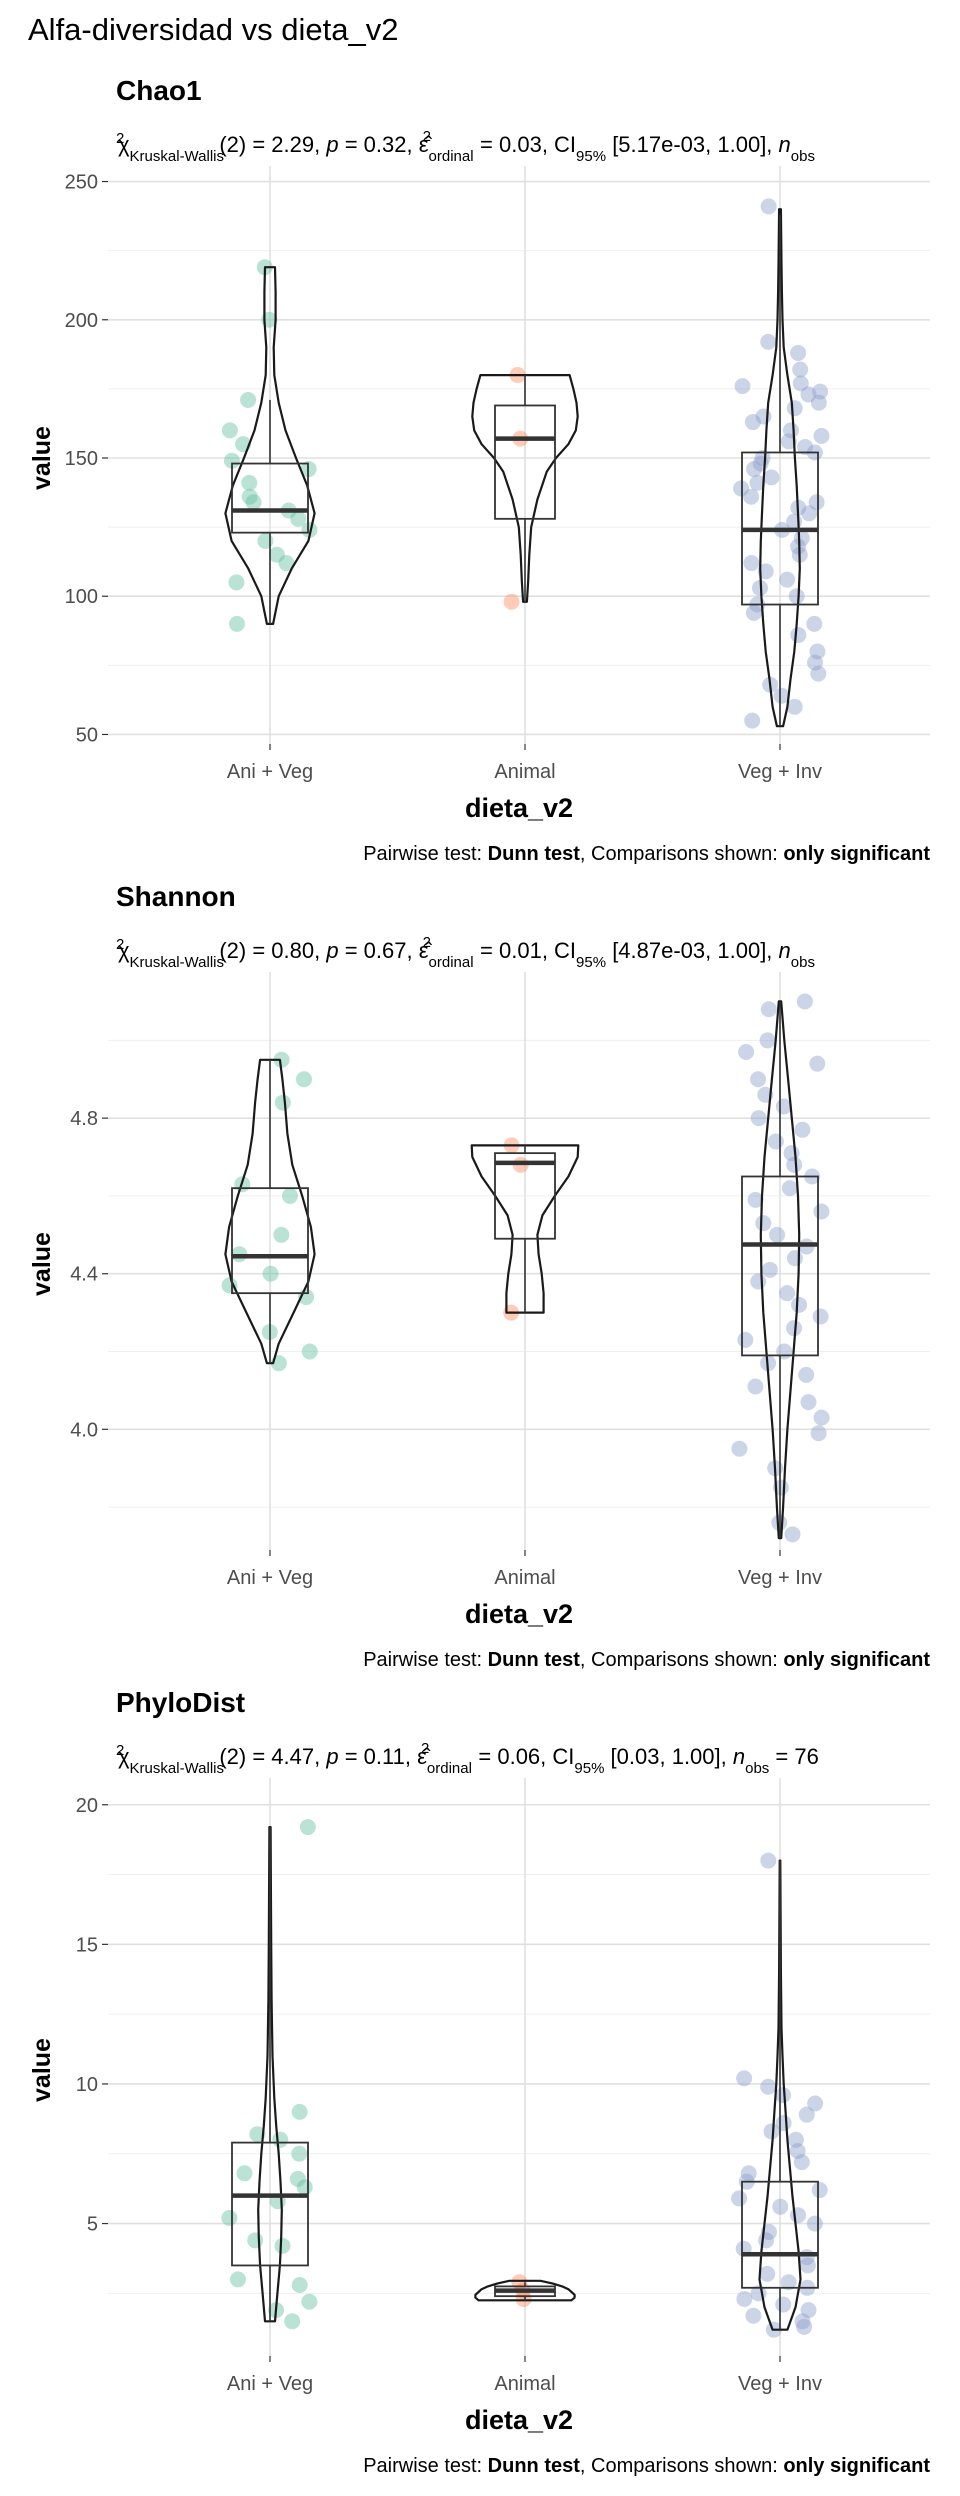 The width and height of the screenshot is (960, 2496). What do you see at coordinates (68, 459) in the screenshot?
I see `y-axis: 50 100 150 200 250 value` at bounding box center [68, 459].